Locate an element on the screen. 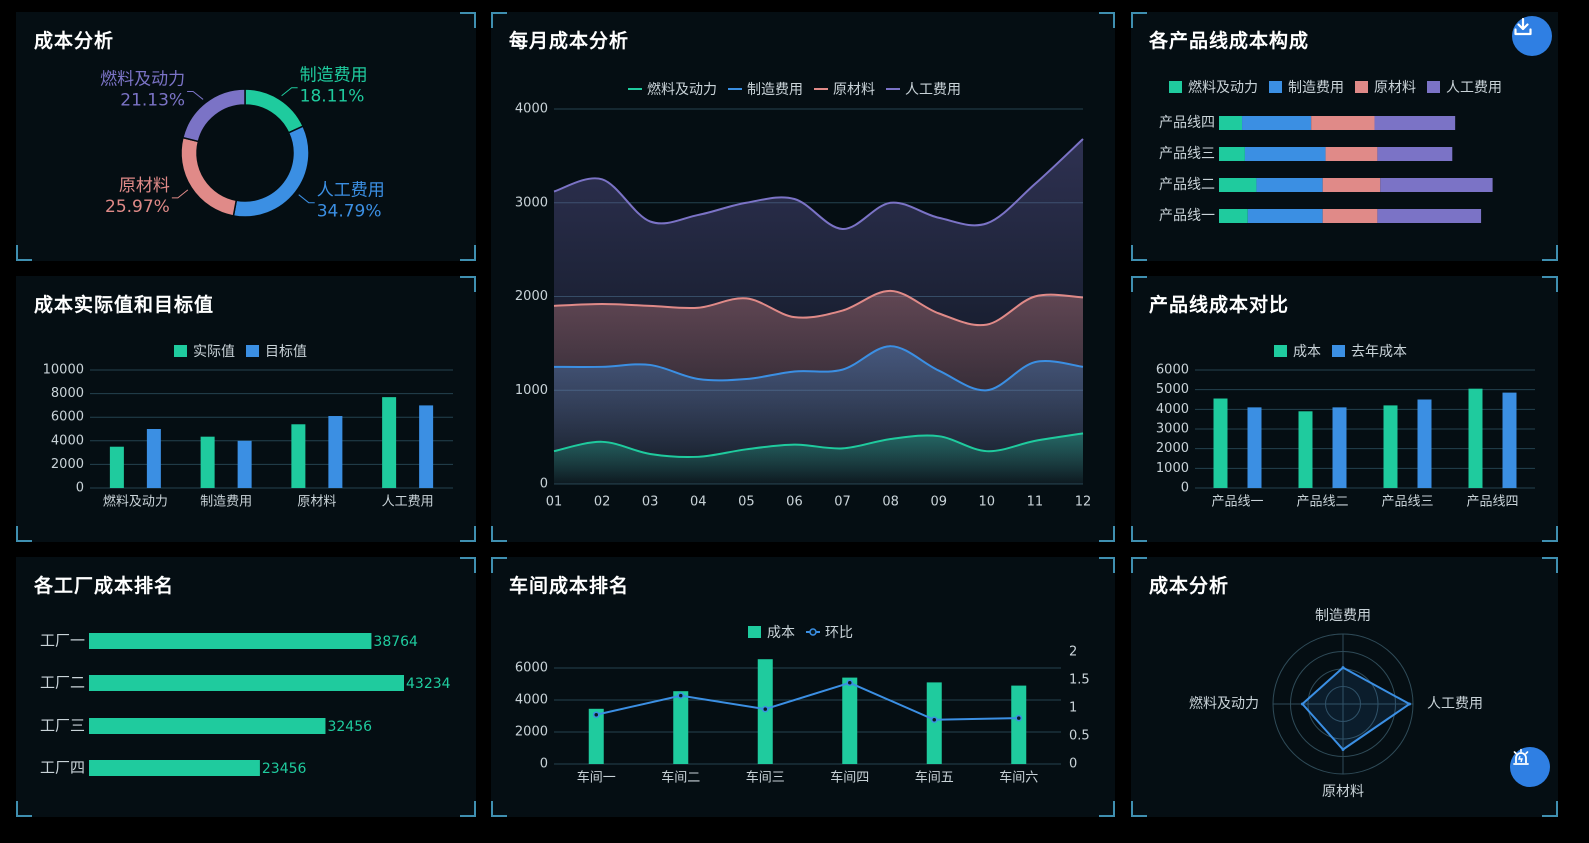  download-button is located at coordinates (1532, 36).